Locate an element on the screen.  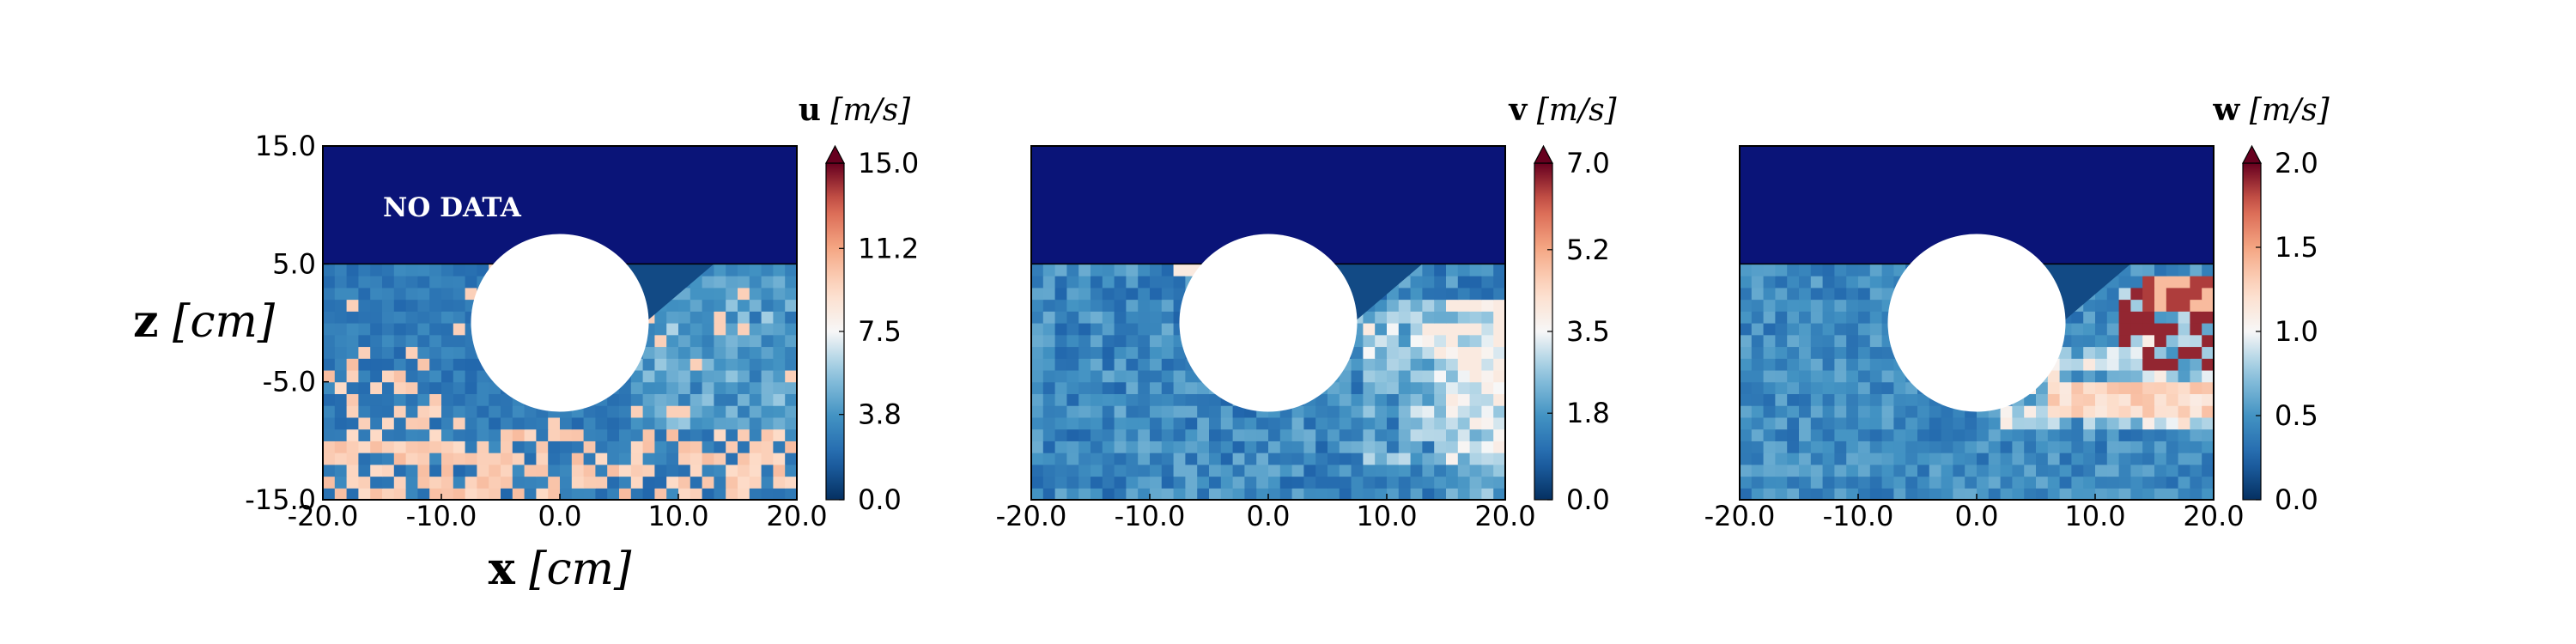
colorbar-tick-label: 1.8 is located at coordinates (1588, 413).